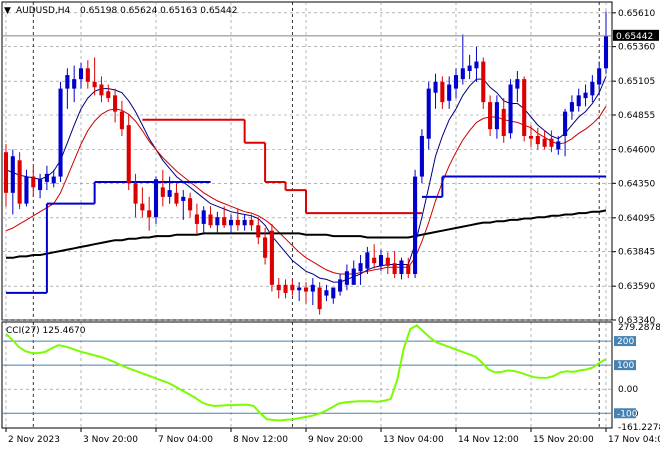  I want to click on time-tick-label: 8 Nov 12:00, so click(260, 440).